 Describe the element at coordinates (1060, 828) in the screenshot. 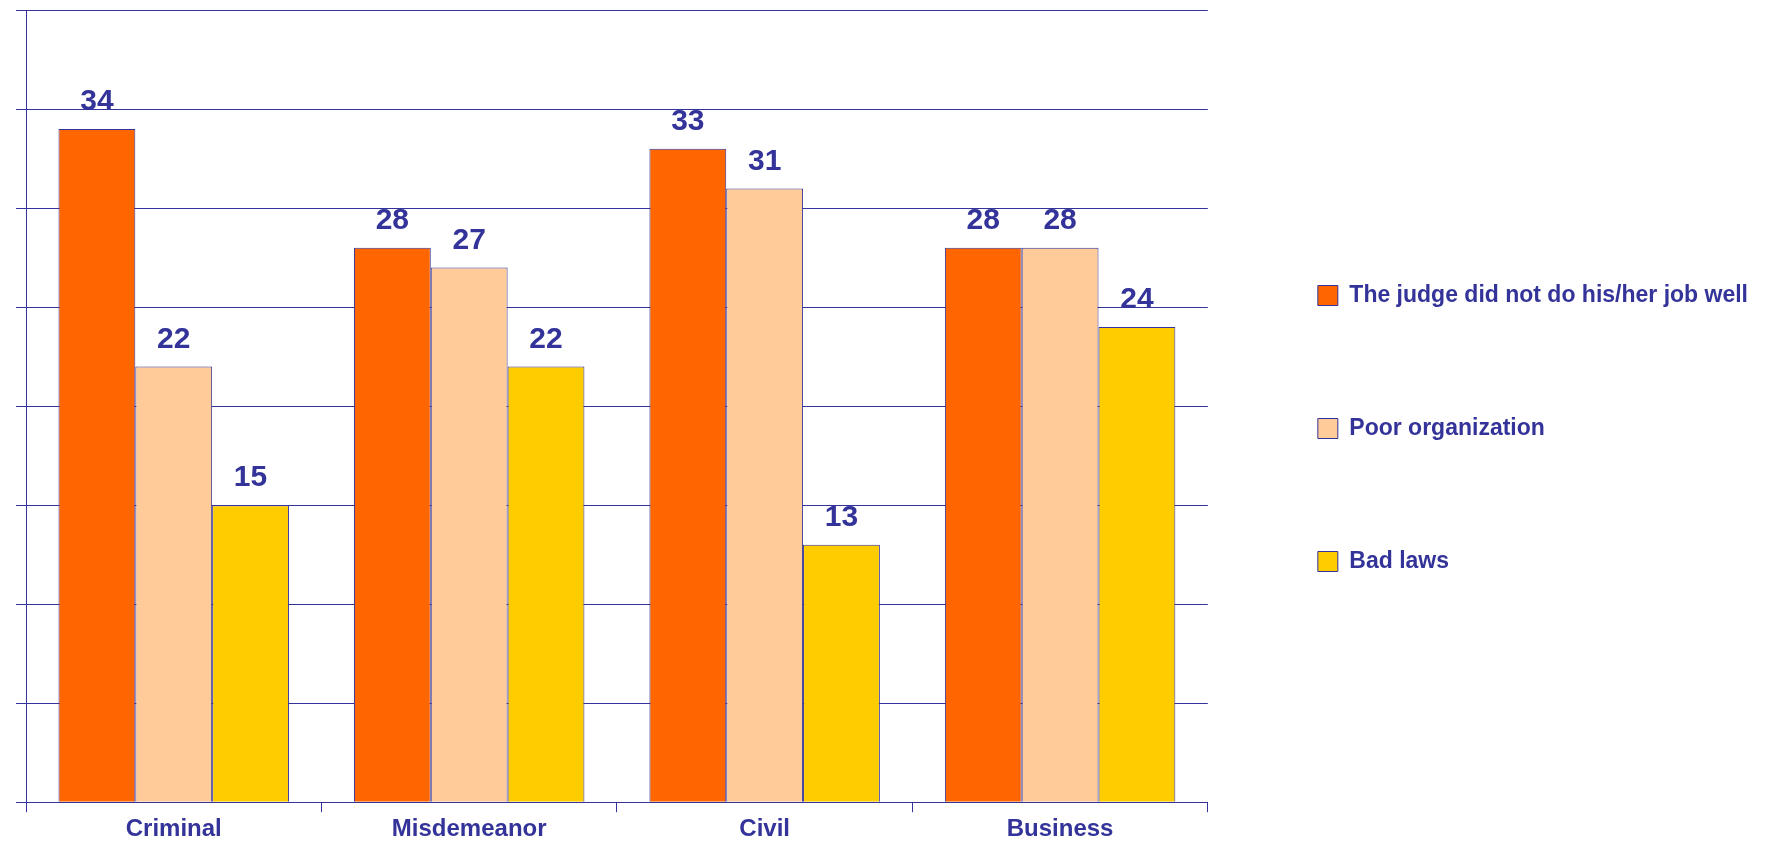

I see `x-tick-label: Business` at that location.